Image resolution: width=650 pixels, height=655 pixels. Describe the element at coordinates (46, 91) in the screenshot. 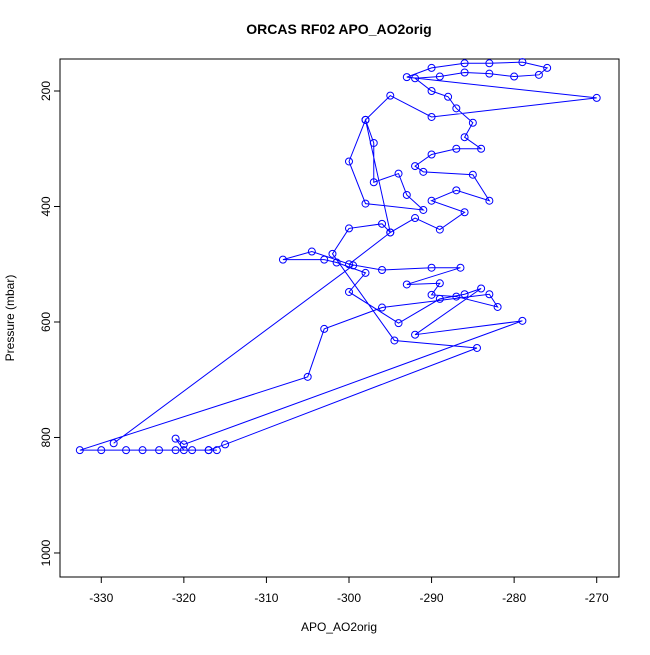

I see `y-tick-label: 200` at that location.